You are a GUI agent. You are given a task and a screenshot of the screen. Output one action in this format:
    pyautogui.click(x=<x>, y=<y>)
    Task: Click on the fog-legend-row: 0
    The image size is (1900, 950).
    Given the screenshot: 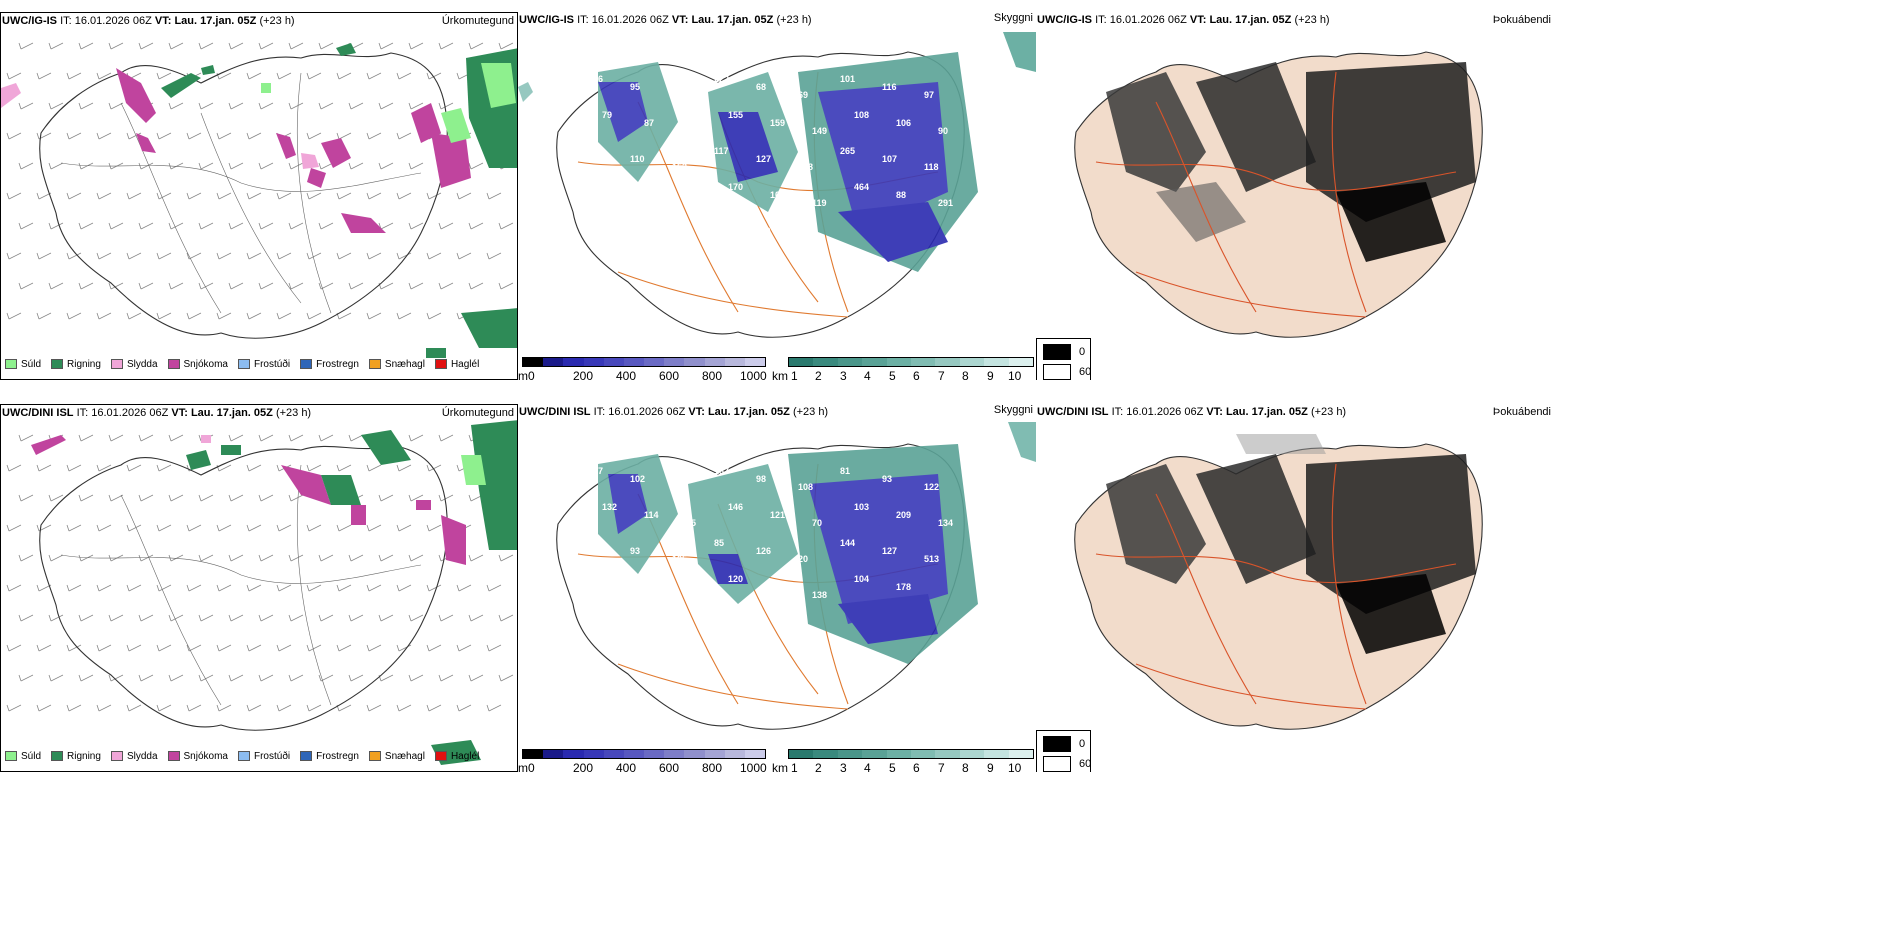 What is the action you would take?
    pyautogui.click(x=1064, y=744)
    